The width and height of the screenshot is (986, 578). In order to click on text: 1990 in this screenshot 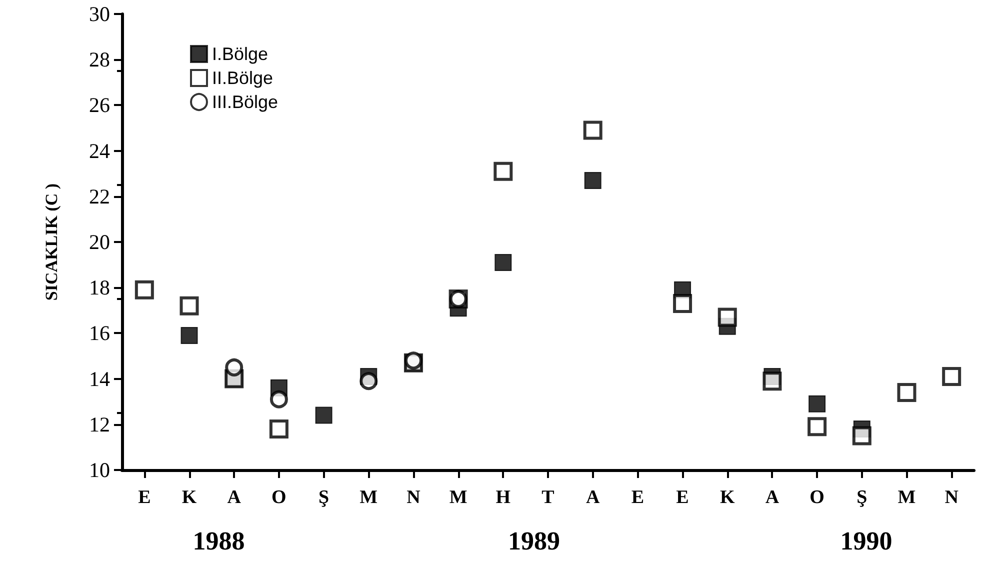, I will do `click(866, 541)`.